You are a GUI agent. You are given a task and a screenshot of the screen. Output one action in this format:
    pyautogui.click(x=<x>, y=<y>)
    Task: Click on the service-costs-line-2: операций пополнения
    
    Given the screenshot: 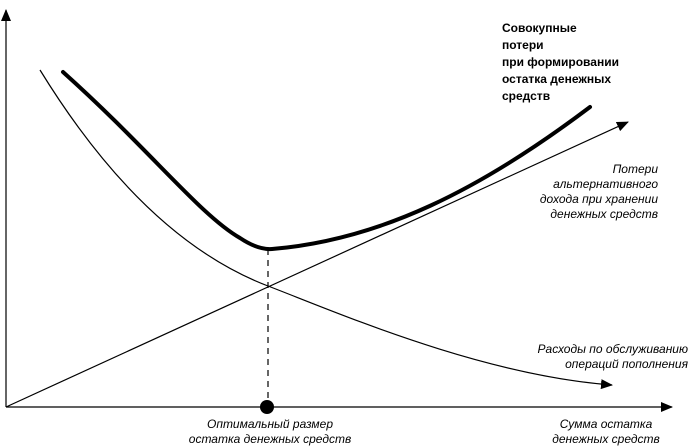 What is the action you would take?
    pyautogui.click(x=626, y=364)
    